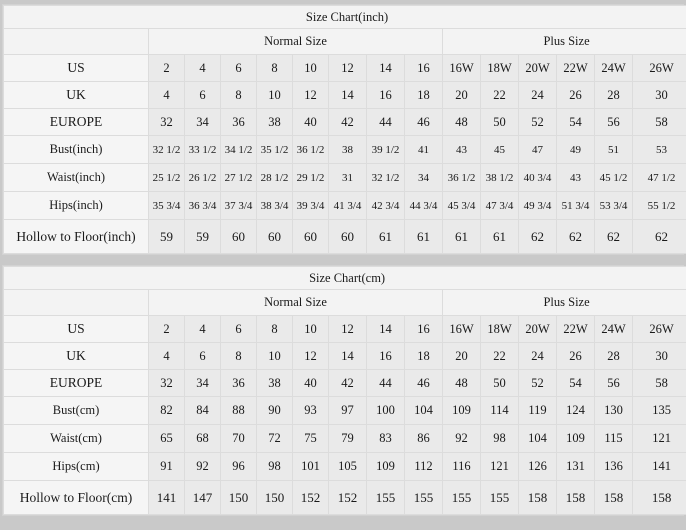  What do you see at coordinates (499, 149) in the screenshot?
I see `cell: 45` at bounding box center [499, 149].